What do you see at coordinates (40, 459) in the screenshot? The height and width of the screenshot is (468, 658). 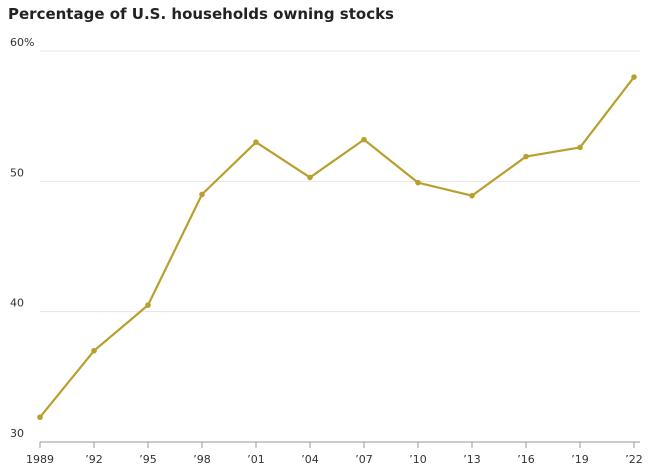 I see `x-tick-label: 1989` at bounding box center [40, 459].